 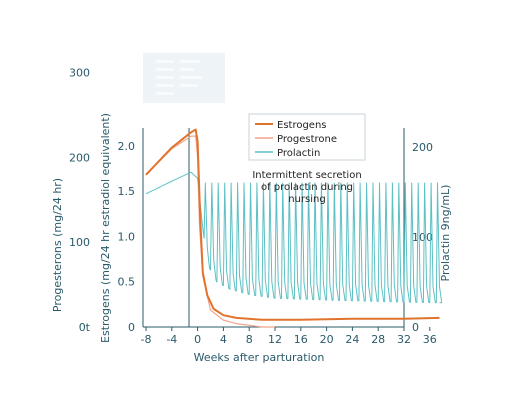 I want to click on x-axis-title: Weeks after parturation, so click(x=259, y=357).